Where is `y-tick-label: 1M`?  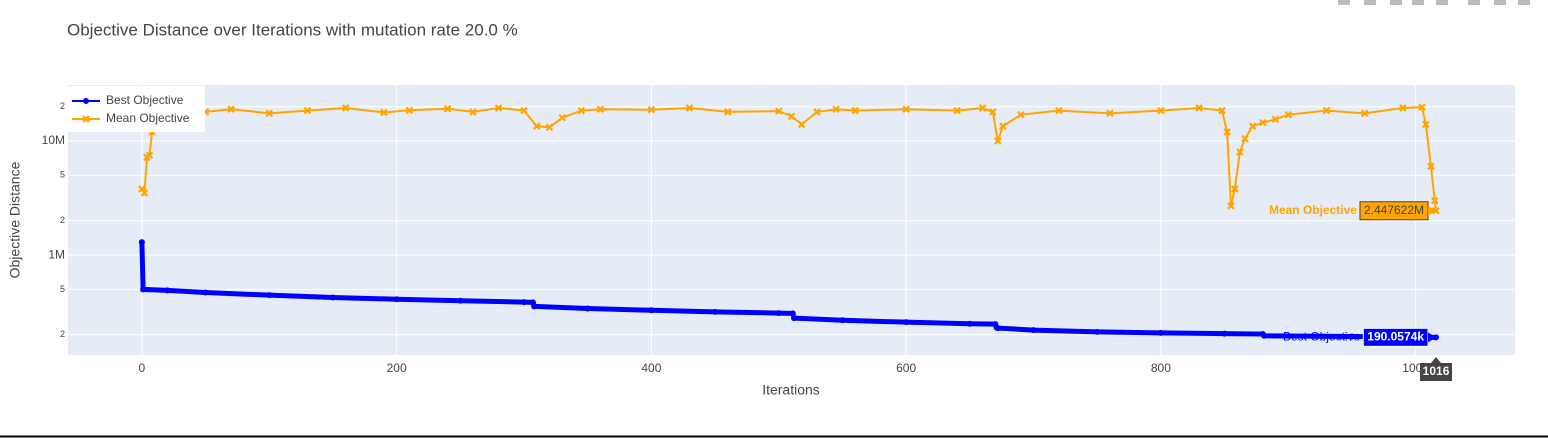 y-tick-label: 1M is located at coordinates (56, 254).